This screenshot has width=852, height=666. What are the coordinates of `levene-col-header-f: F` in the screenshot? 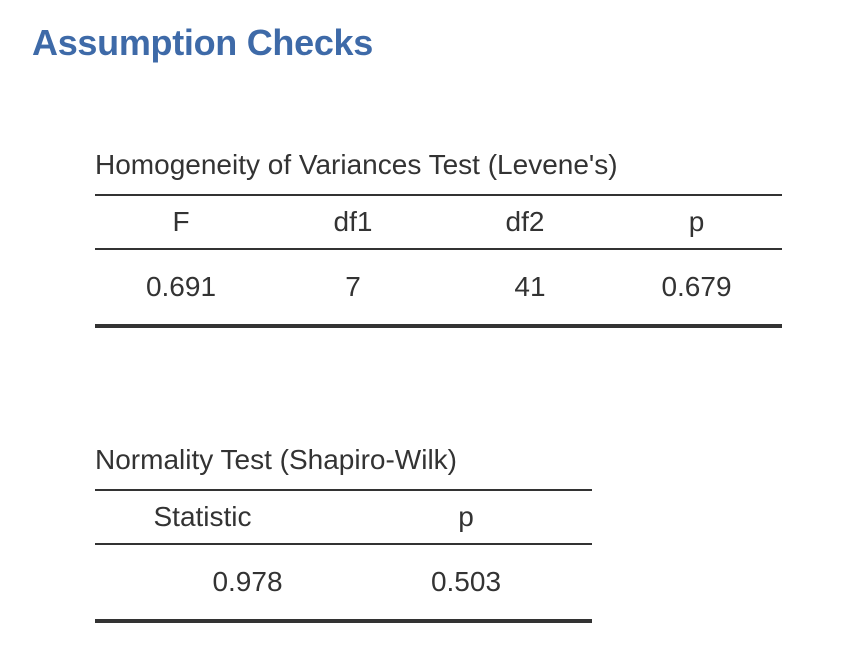 It's located at (181, 221).